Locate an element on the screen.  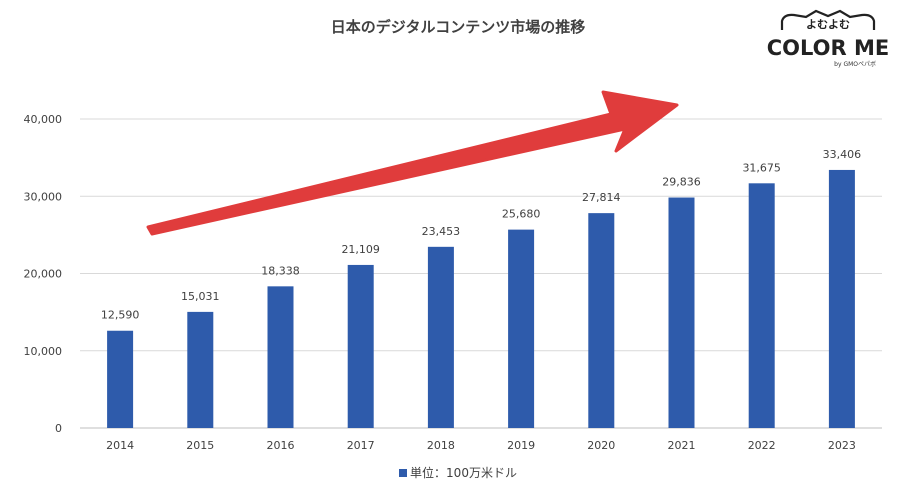
data-label: 29,836 is located at coordinates (681, 182).